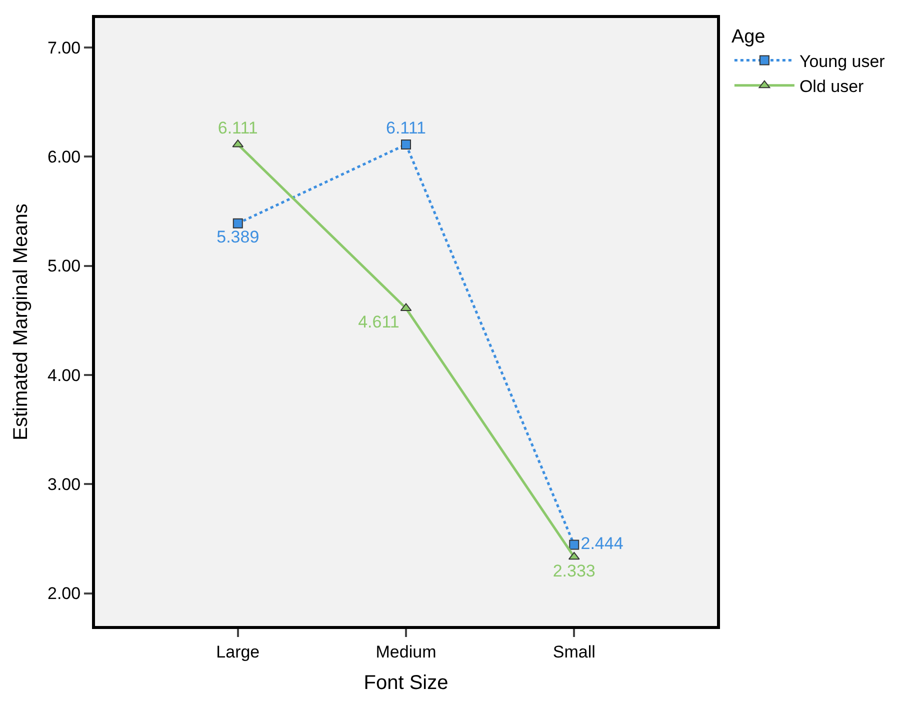 The width and height of the screenshot is (922, 702). Describe the element at coordinates (64, 266) in the screenshot. I see `y-tick-label: 5.00` at that location.